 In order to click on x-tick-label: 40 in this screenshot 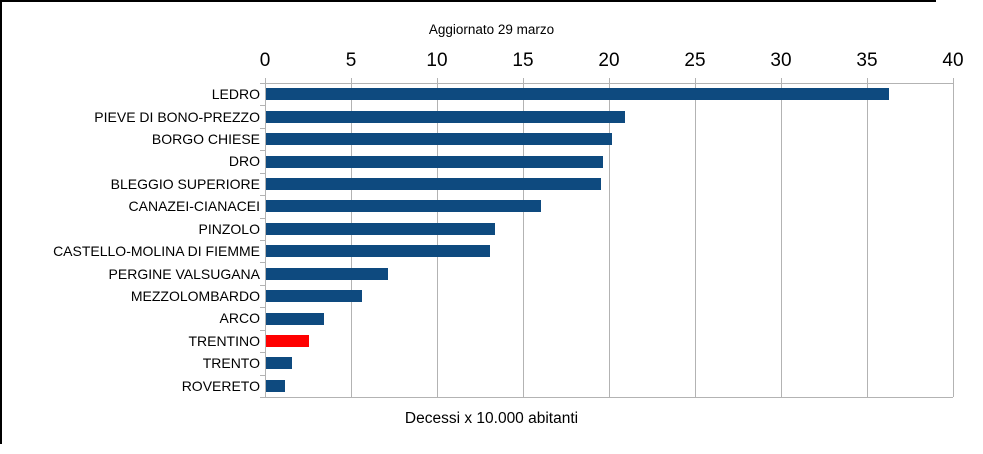, I will do `click(953, 60)`.